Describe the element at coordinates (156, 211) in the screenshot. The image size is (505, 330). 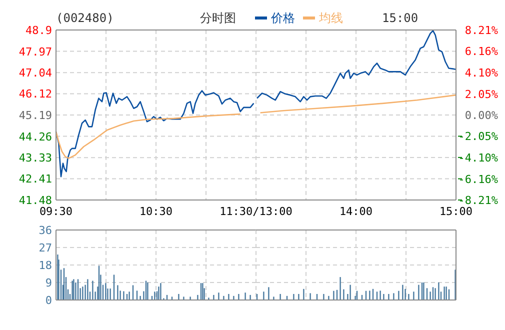
I see `x-tick-label: 10:30` at that location.